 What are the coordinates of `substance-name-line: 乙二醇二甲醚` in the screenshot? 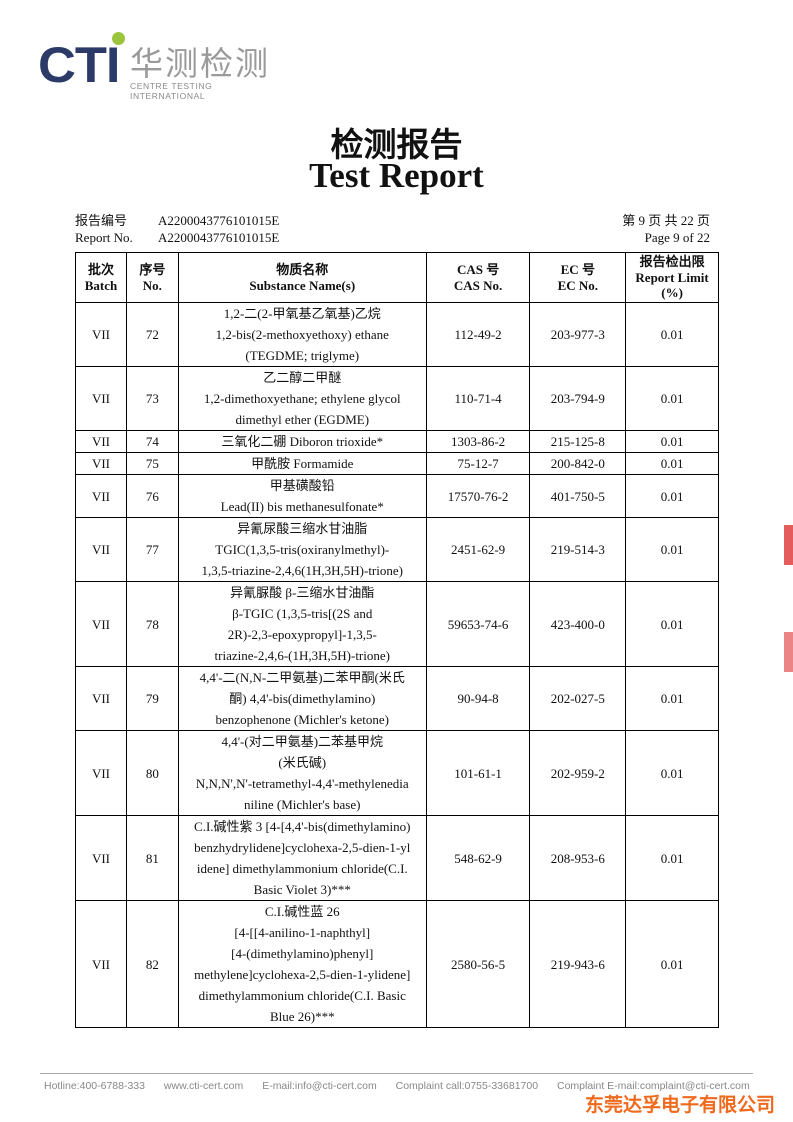 It's located at (302, 377).